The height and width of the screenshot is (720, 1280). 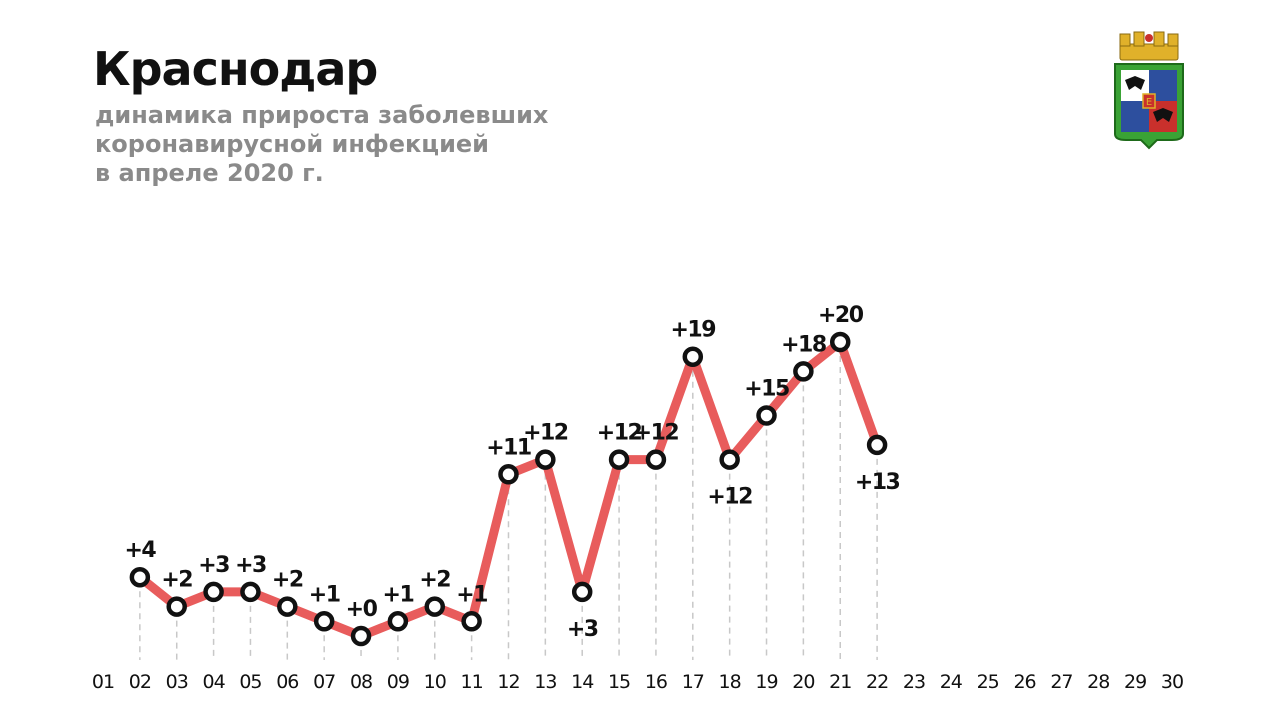 I want to click on x-tick-label: 15, so click(x=619, y=682).